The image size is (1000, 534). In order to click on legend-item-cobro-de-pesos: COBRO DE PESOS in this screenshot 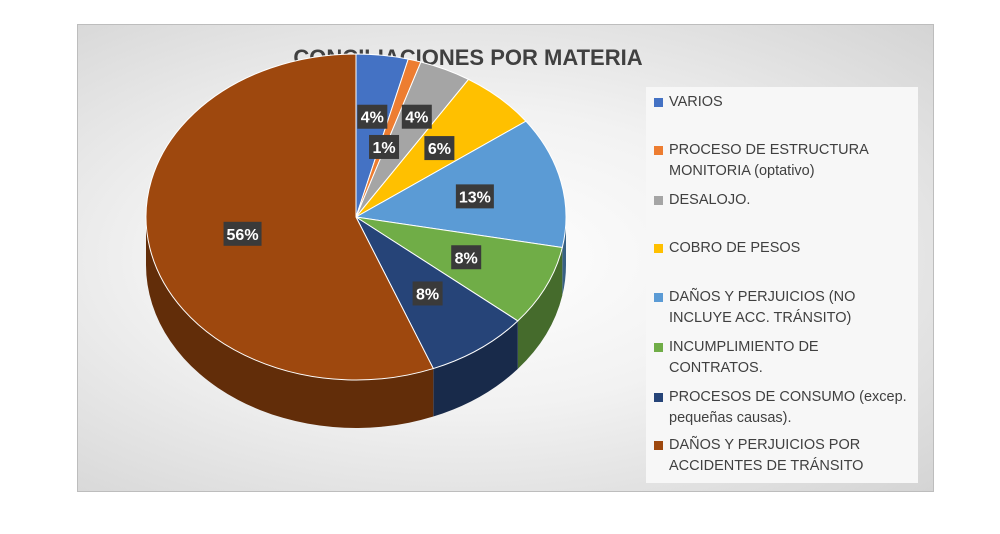, I will do `click(784, 248)`.